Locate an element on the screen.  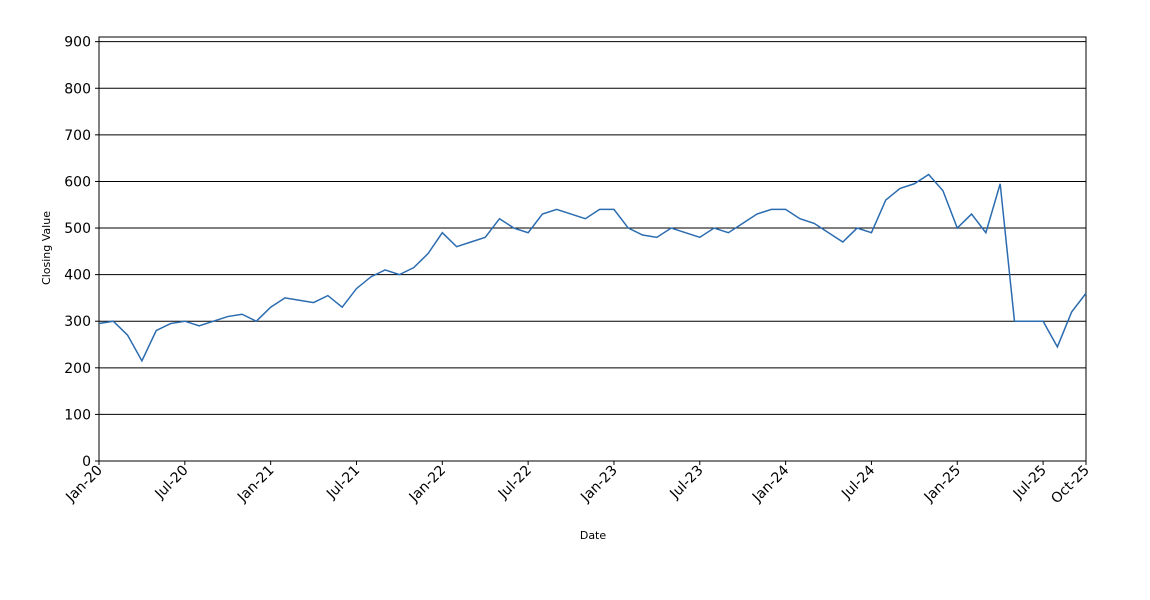
x-tick-label: Jan-23 is located at coordinates (598, 484).